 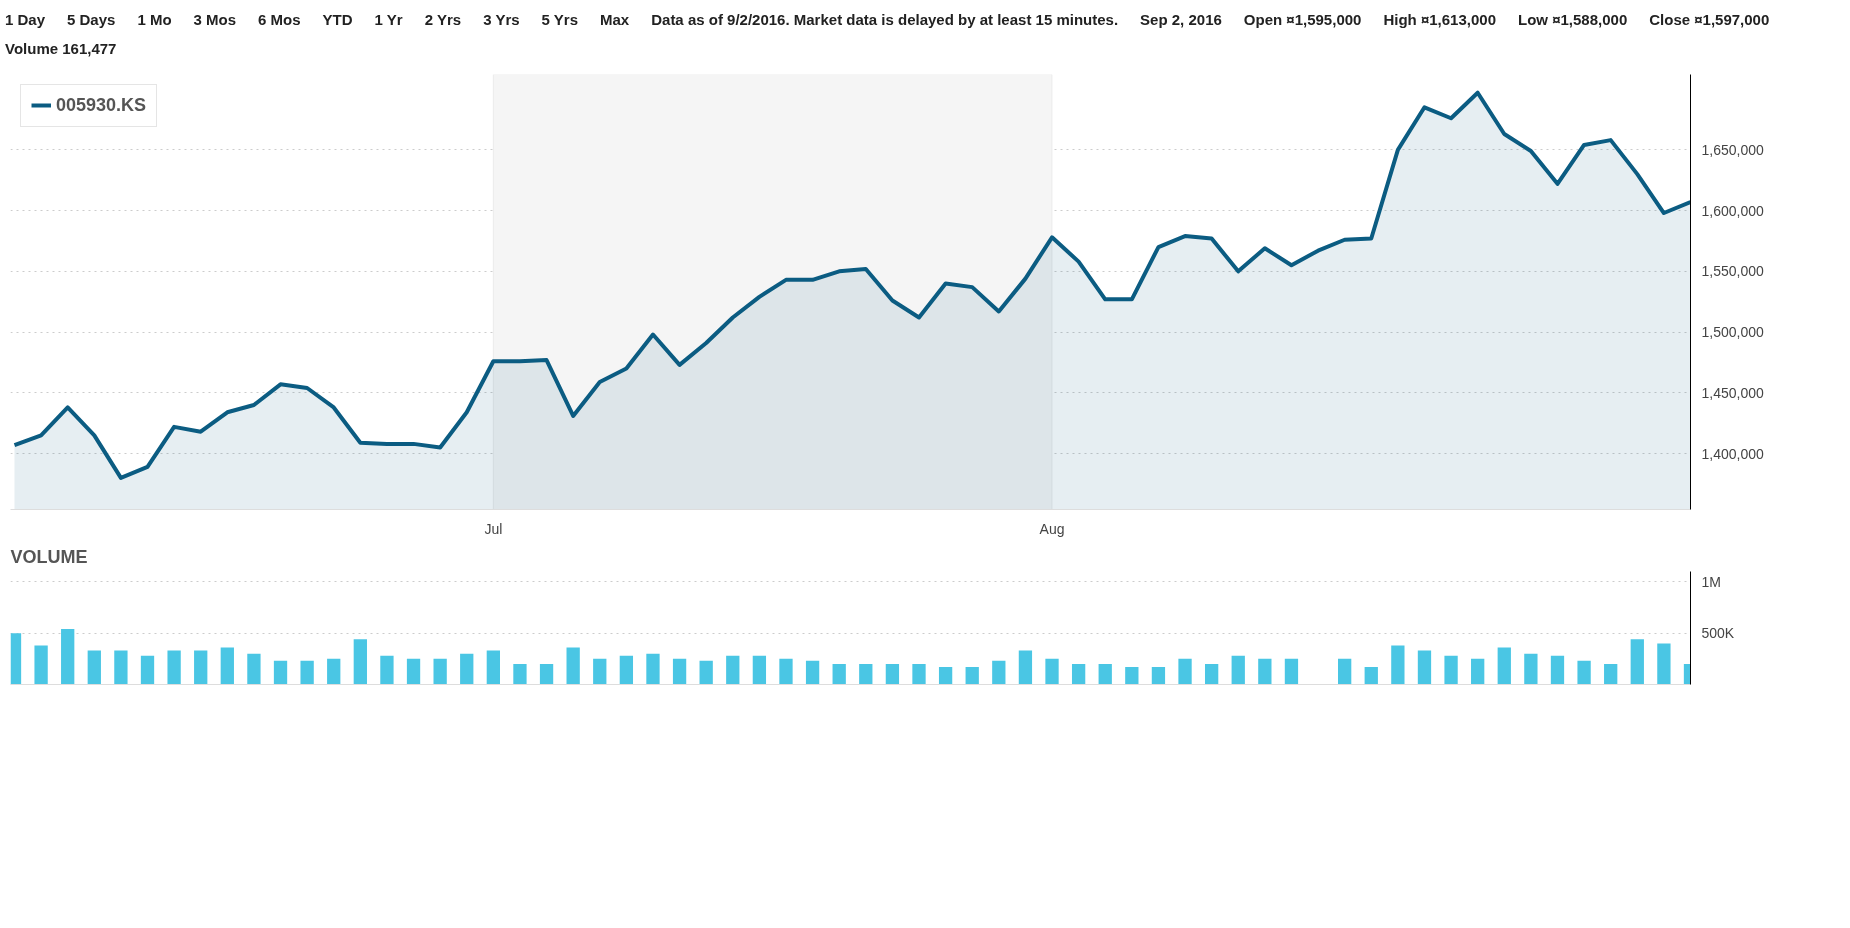 I want to click on legend-label: 005930.KS, so click(x=101, y=105).